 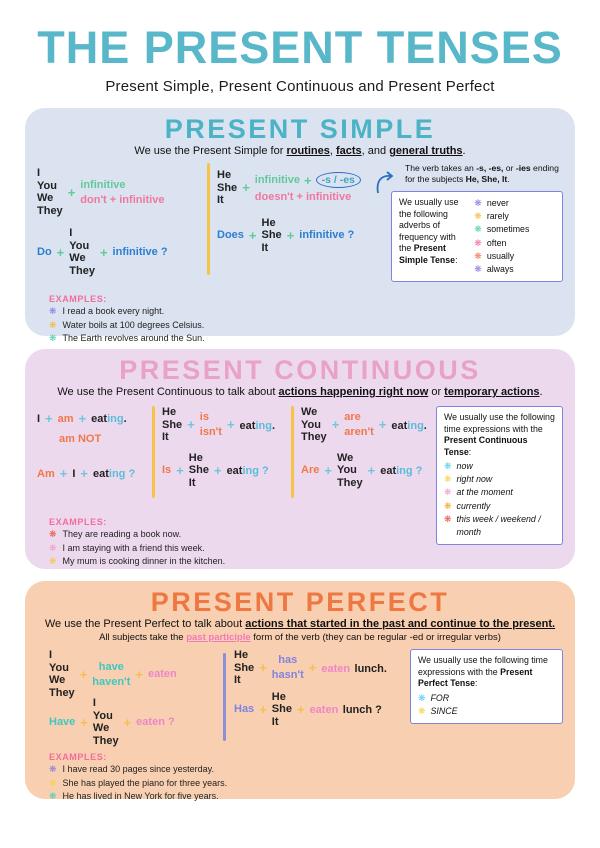 What do you see at coordinates (306, 549) in the screenshot?
I see `example-item: ❋ I am staying with a friend this week.` at bounding box center [306, 549].